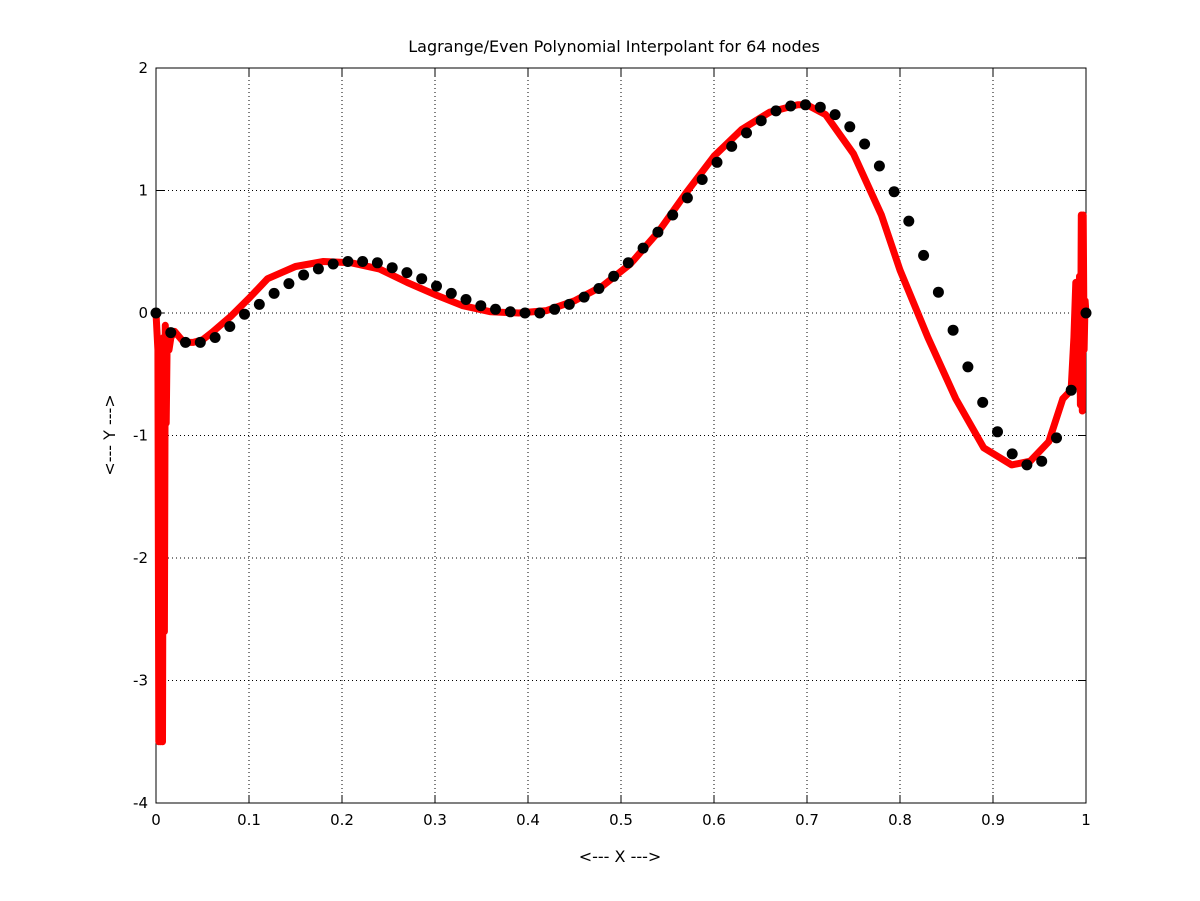 This screenshot has height=901, width=1200. What do you see at coordinates (140, 803) in the screenshot?
I see `y-tick-label: -4` at bounding box center [140, 803].